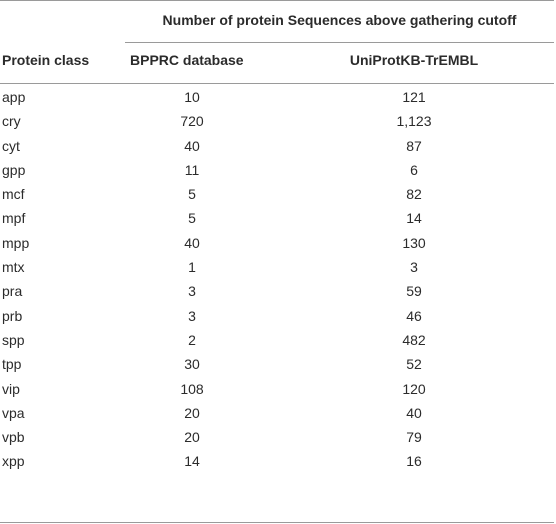 The width and height of the screenshot is (556, 524). What do you see at coordinates (277, 436) in the screenshot?
I see `table-row: vpb 20 79` at bounding box center [277, 436].